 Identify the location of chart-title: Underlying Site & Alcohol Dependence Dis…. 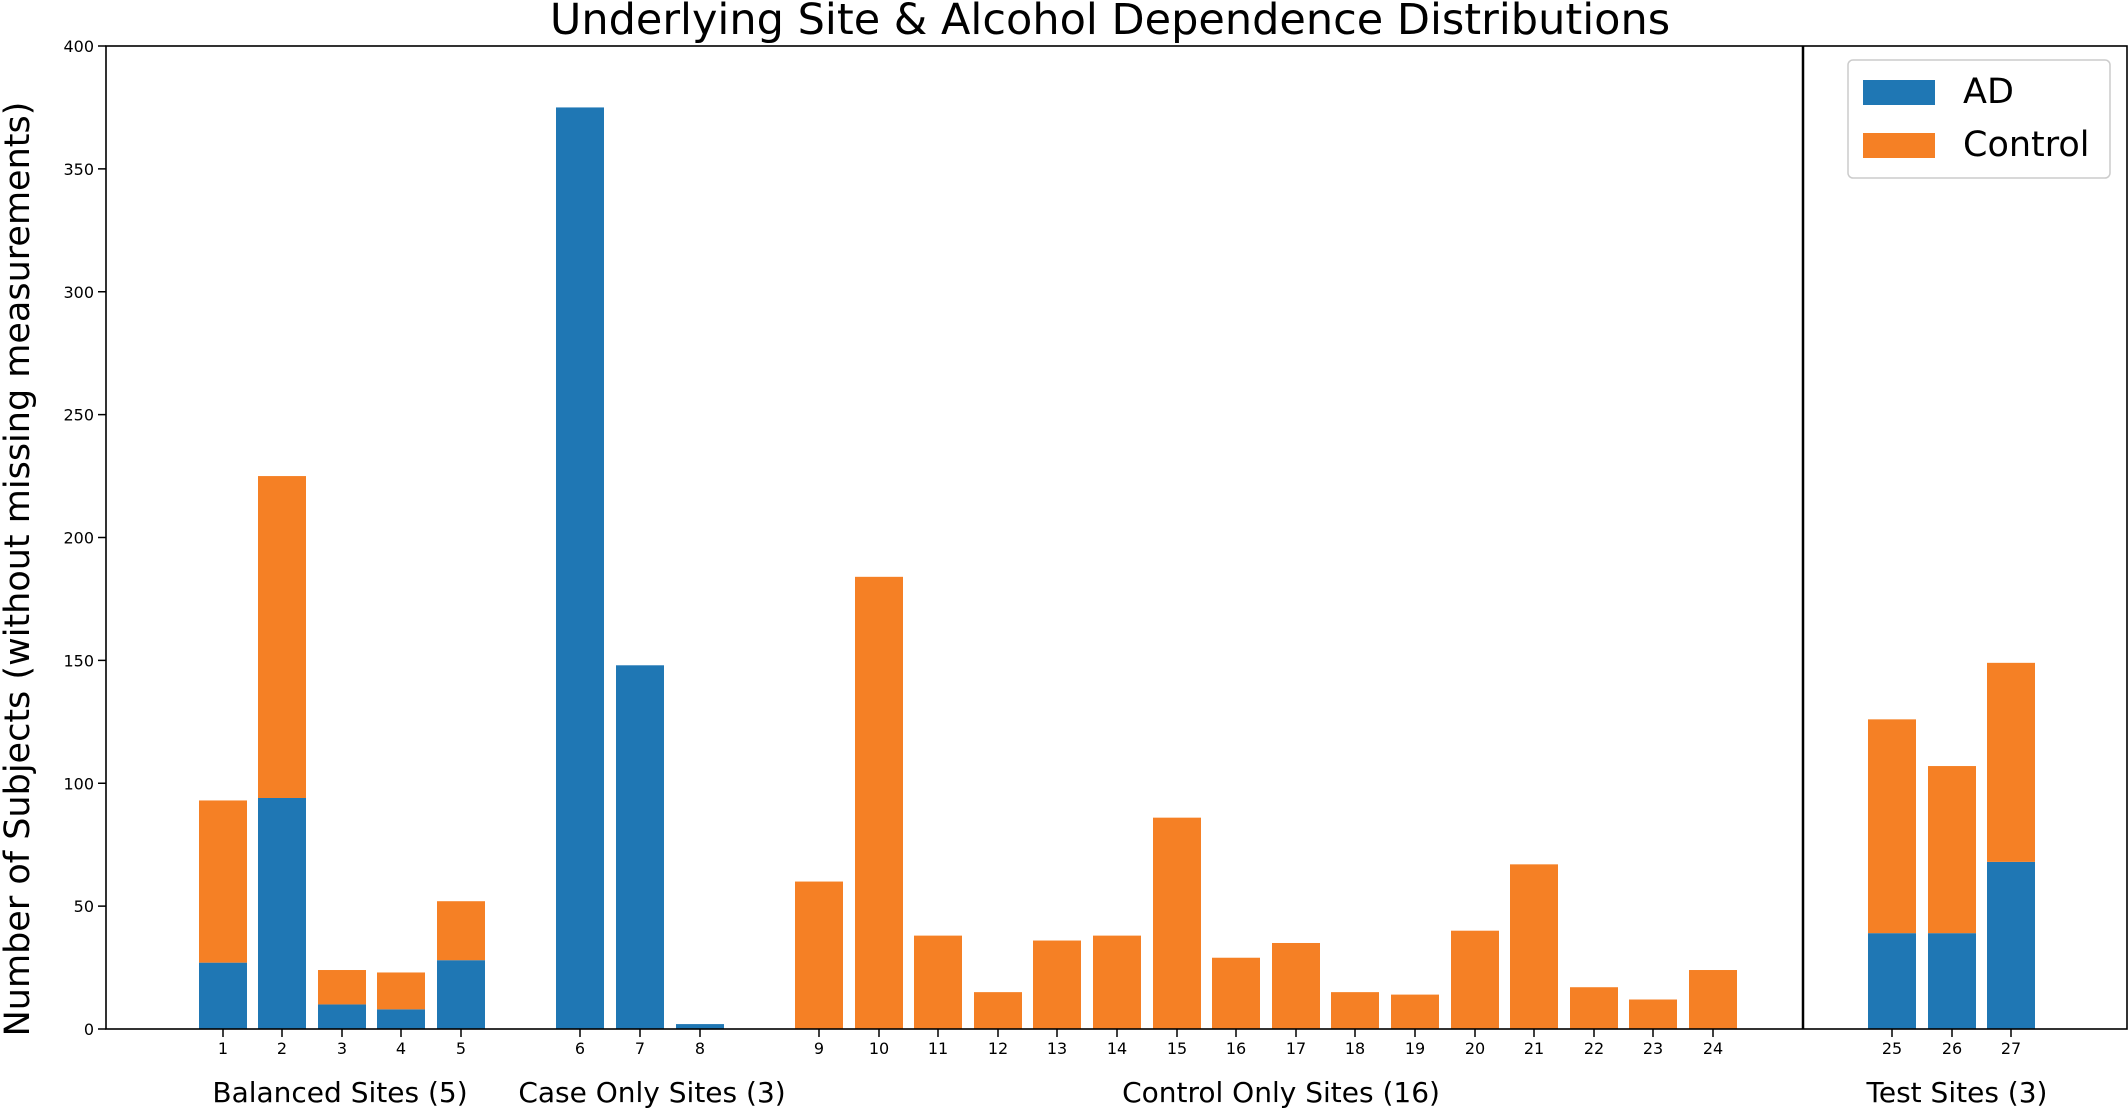
(1110, 22).